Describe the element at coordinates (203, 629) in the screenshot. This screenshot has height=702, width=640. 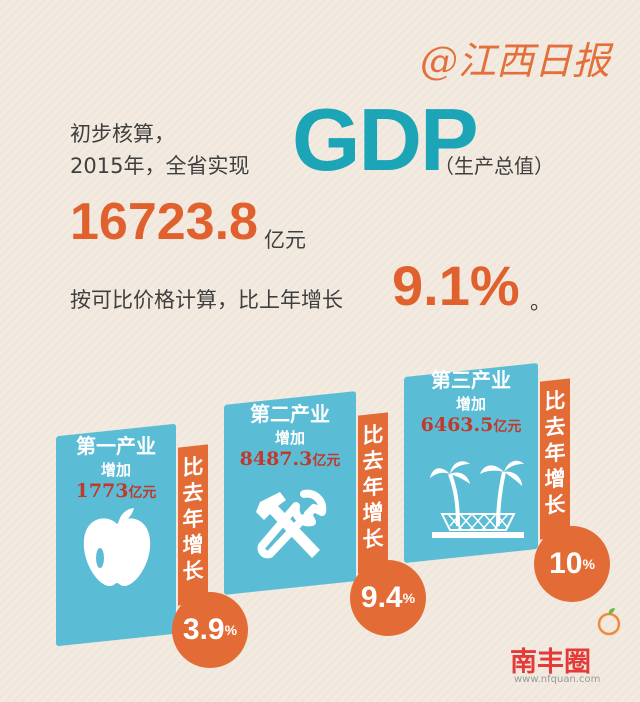
I see `primary-growth-value: 3.9` at that location.